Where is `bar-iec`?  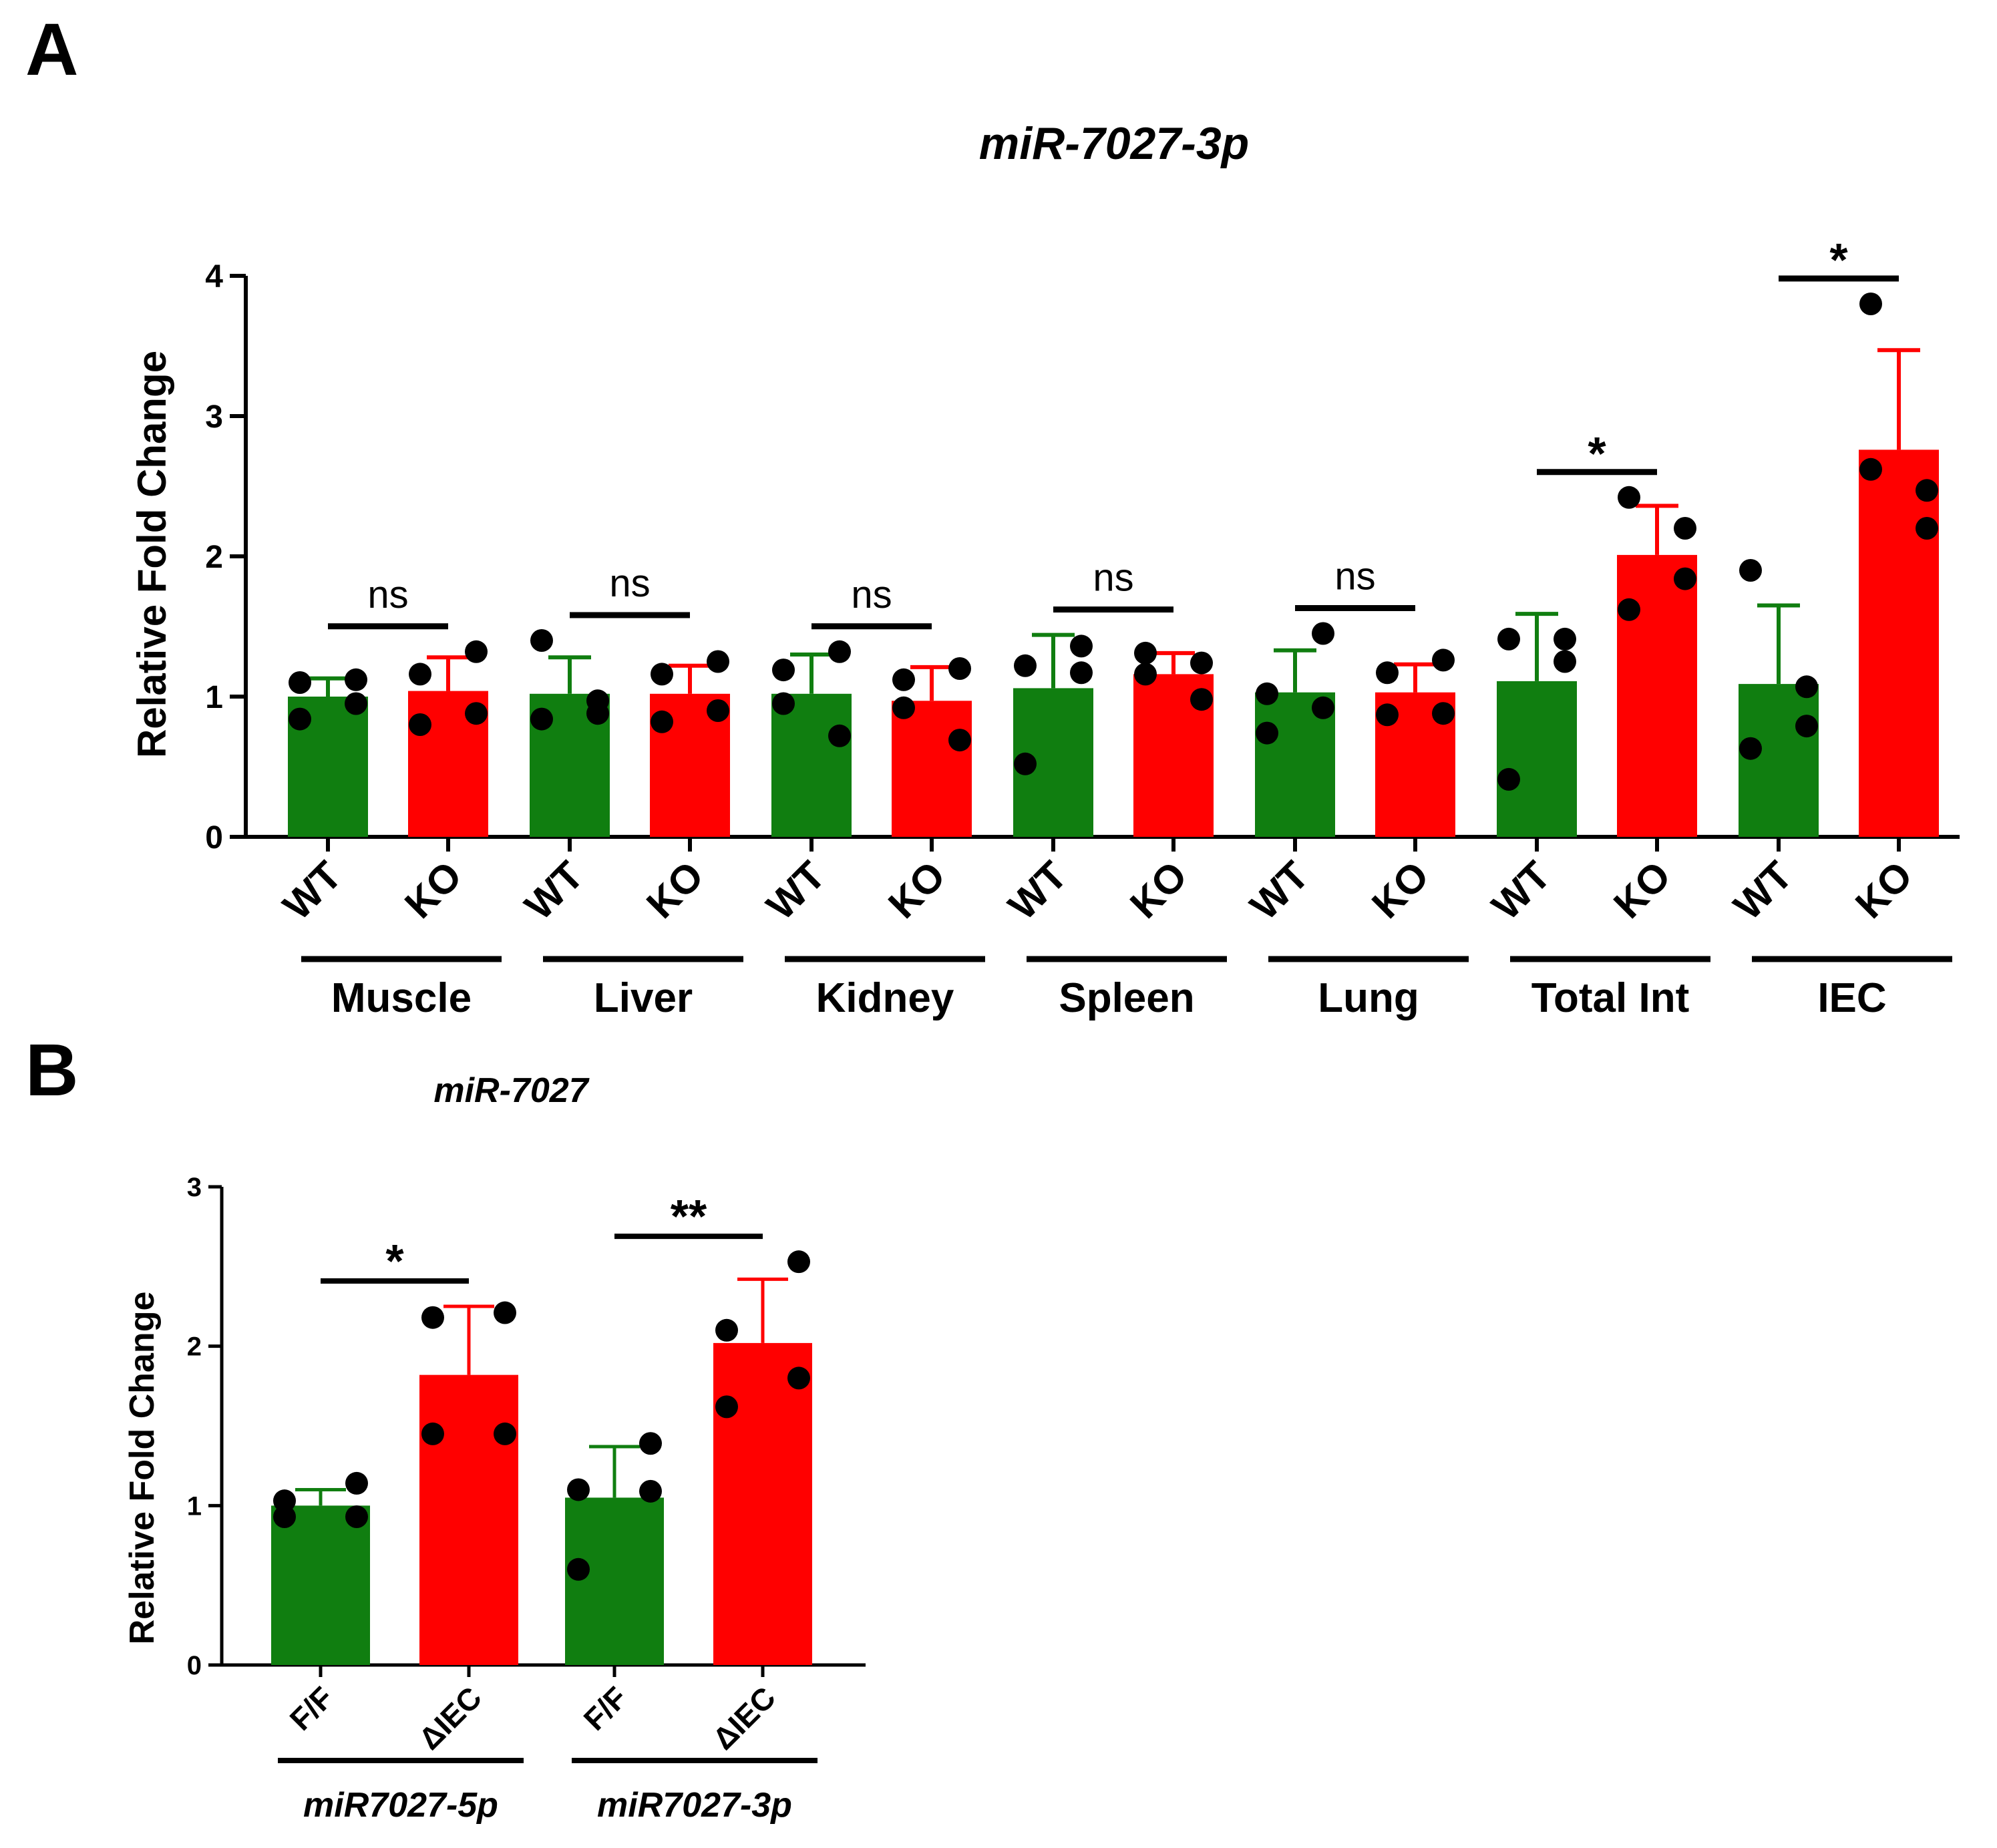
bar-iec is located at coordinates (468, 1519).